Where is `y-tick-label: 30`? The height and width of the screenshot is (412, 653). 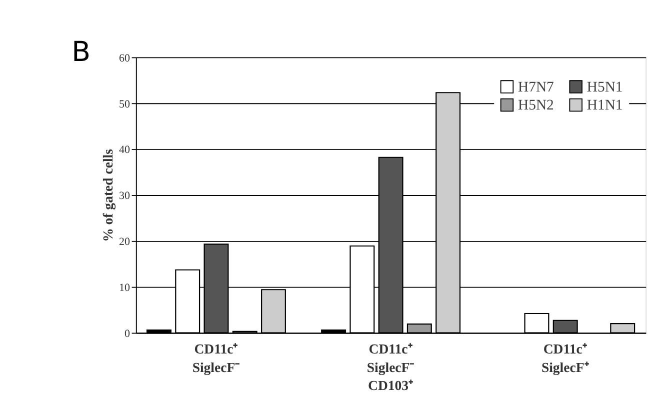 y-tick-label: 30 is located at coordinates (124, 196).